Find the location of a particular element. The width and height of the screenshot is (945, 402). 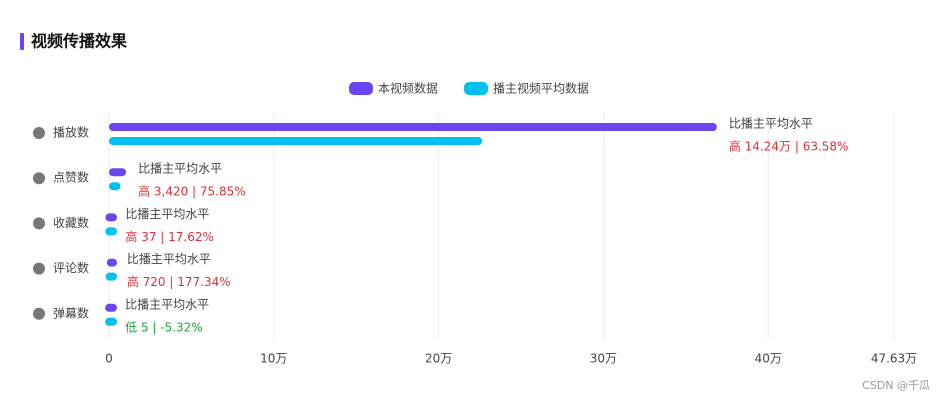

annotation-text: 低 5 | -5.32% is located at coordinates (164, 327).